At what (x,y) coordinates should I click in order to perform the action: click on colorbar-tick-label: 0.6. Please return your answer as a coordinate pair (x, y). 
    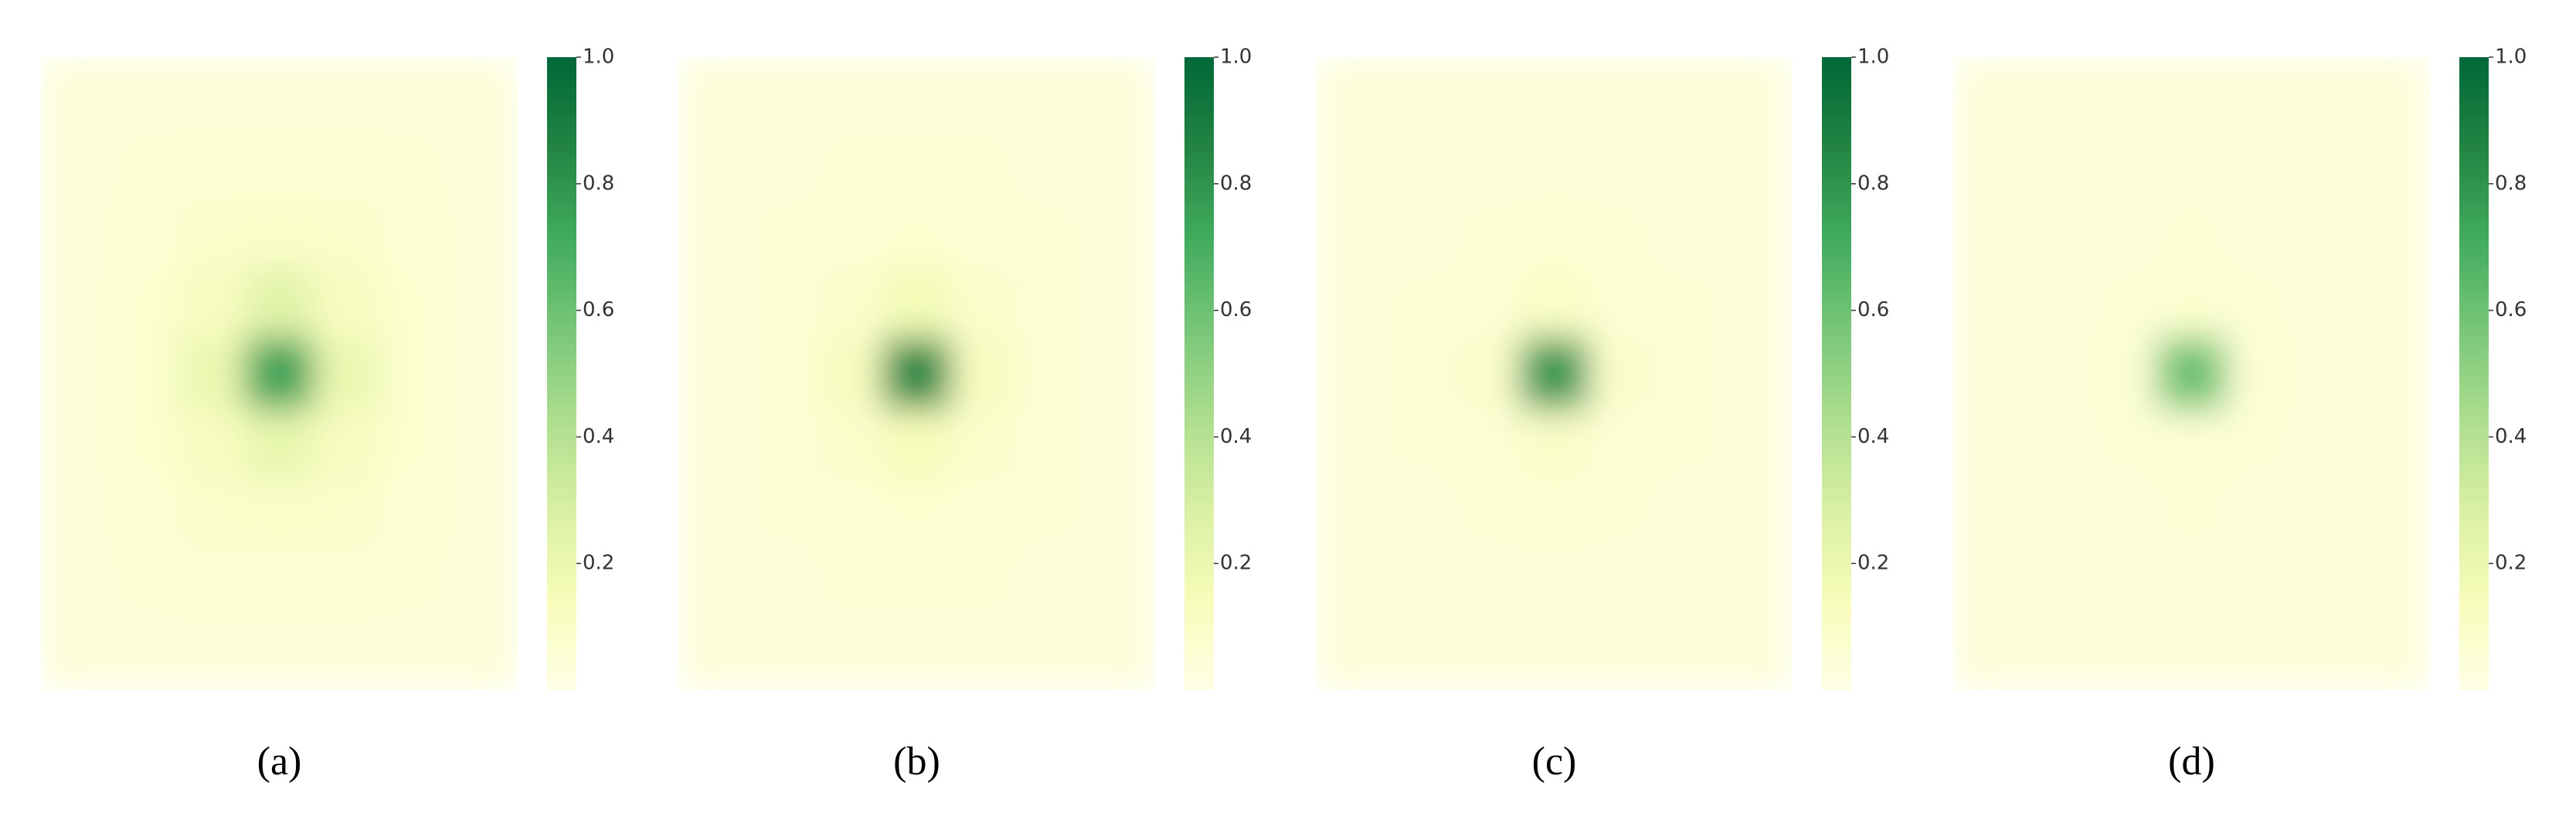
    Looking at the image, I should click on (2511, 309).